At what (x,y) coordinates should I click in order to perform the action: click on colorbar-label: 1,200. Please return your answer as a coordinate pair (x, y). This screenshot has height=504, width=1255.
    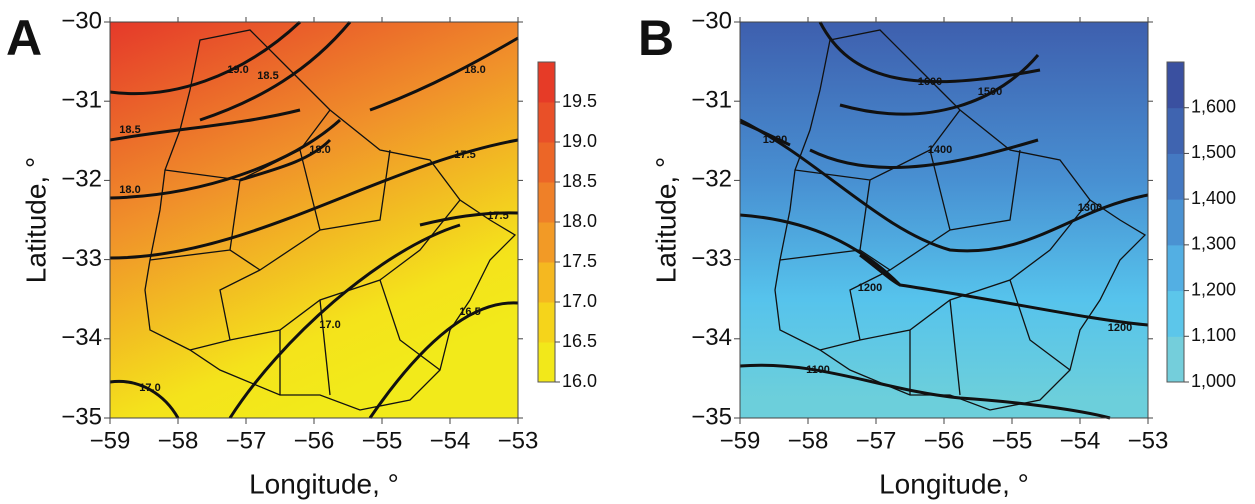
    Looking at the image, I should click on (1213, 289).